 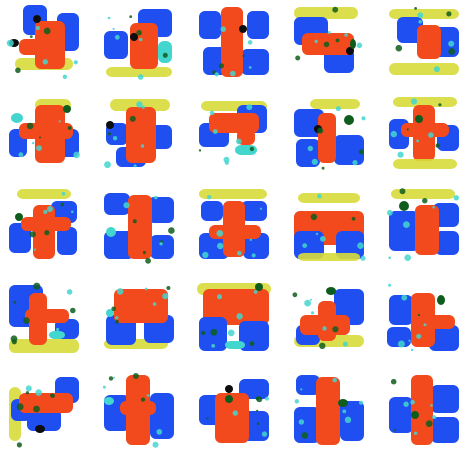 I want to click on sample-r5-c4, so click(x=329, y=410).